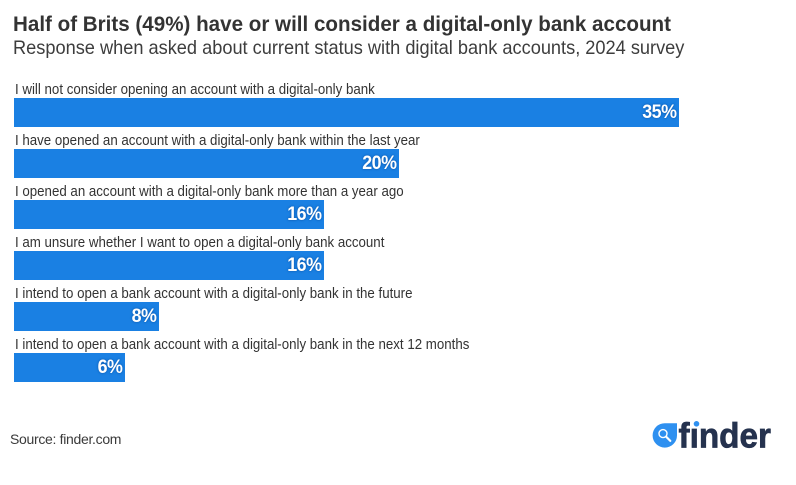  What do you see at coordinates (725, 435) in the screenshot?
I see `svg-text: fınder` at bounding box center [725, 435].